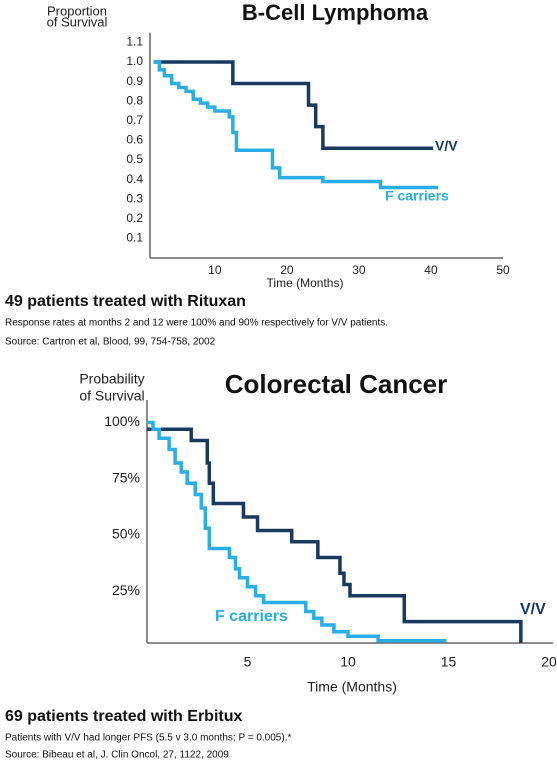 This screenshot has height=761, width=557. Describe the element at coordinates (122, 421) in the screenshot. I see `y-tick-label: 100%` at that location.